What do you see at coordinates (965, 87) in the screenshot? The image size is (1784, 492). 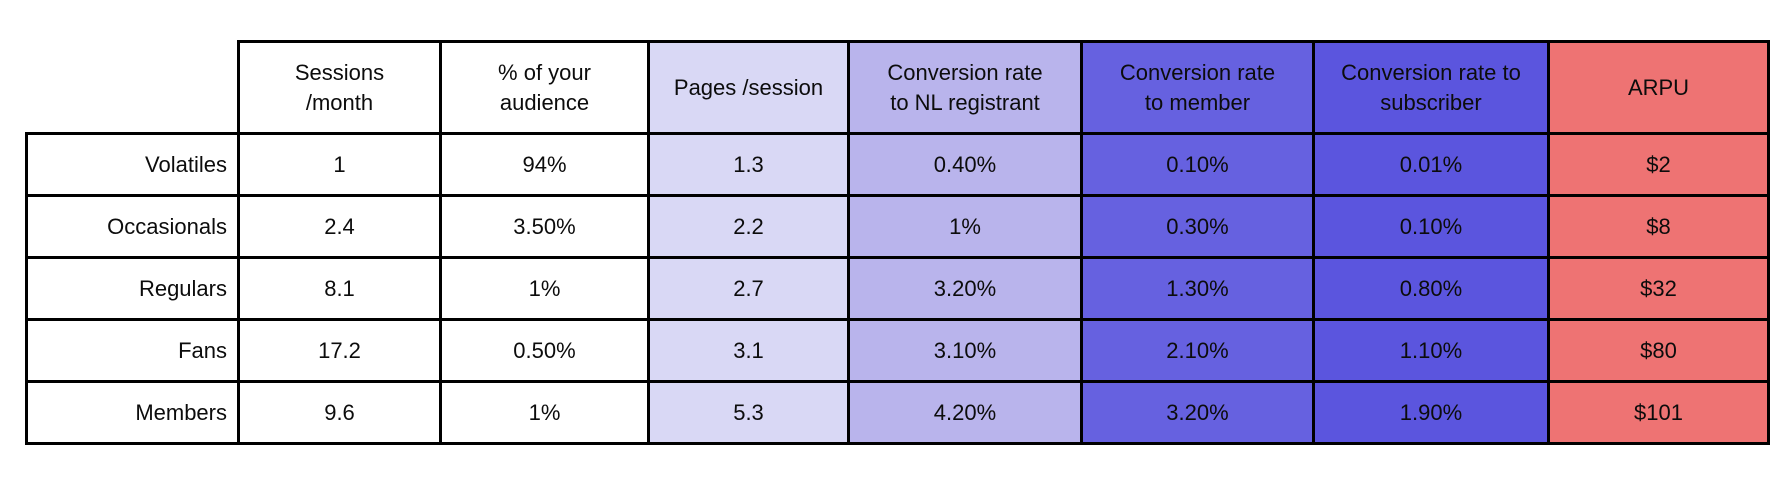 I see `header-cell-conv-nl-registrant: Conversion rate to NL registrant` at bounding box center [965, 87].